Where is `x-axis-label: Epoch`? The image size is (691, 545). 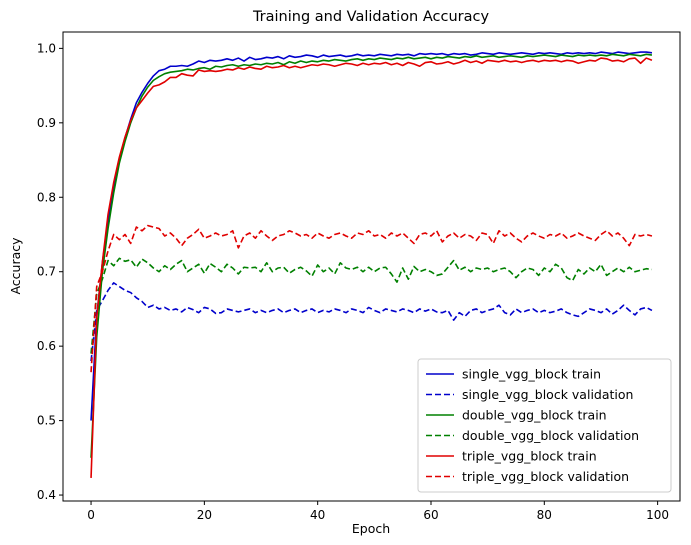
x-axis-label: Epoch is located at coordinates (371, 528).